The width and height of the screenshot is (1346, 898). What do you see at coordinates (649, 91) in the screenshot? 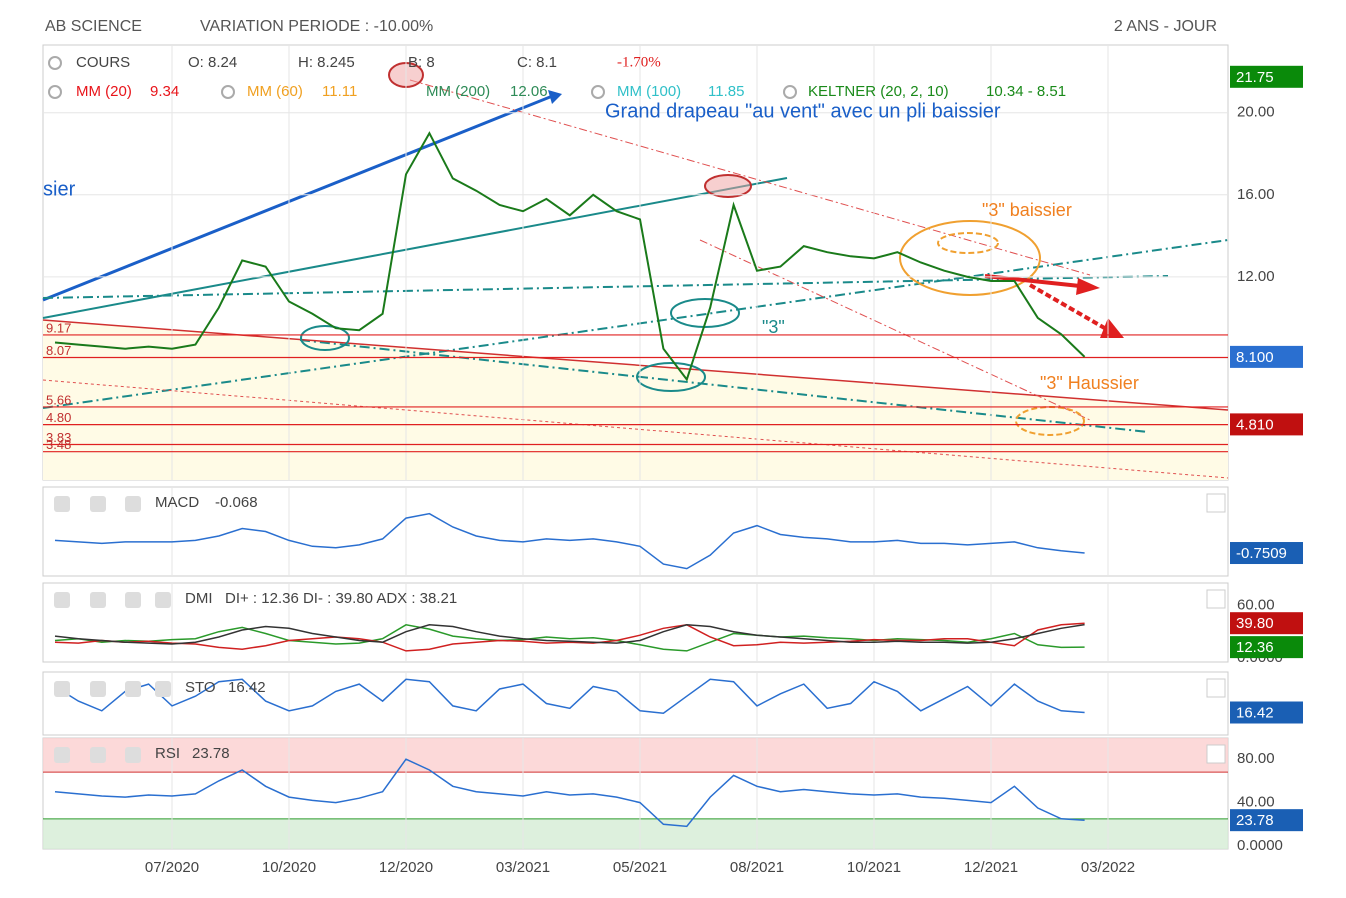
I see `indicator-name: MM (100)` at bounding box center [649, 91].